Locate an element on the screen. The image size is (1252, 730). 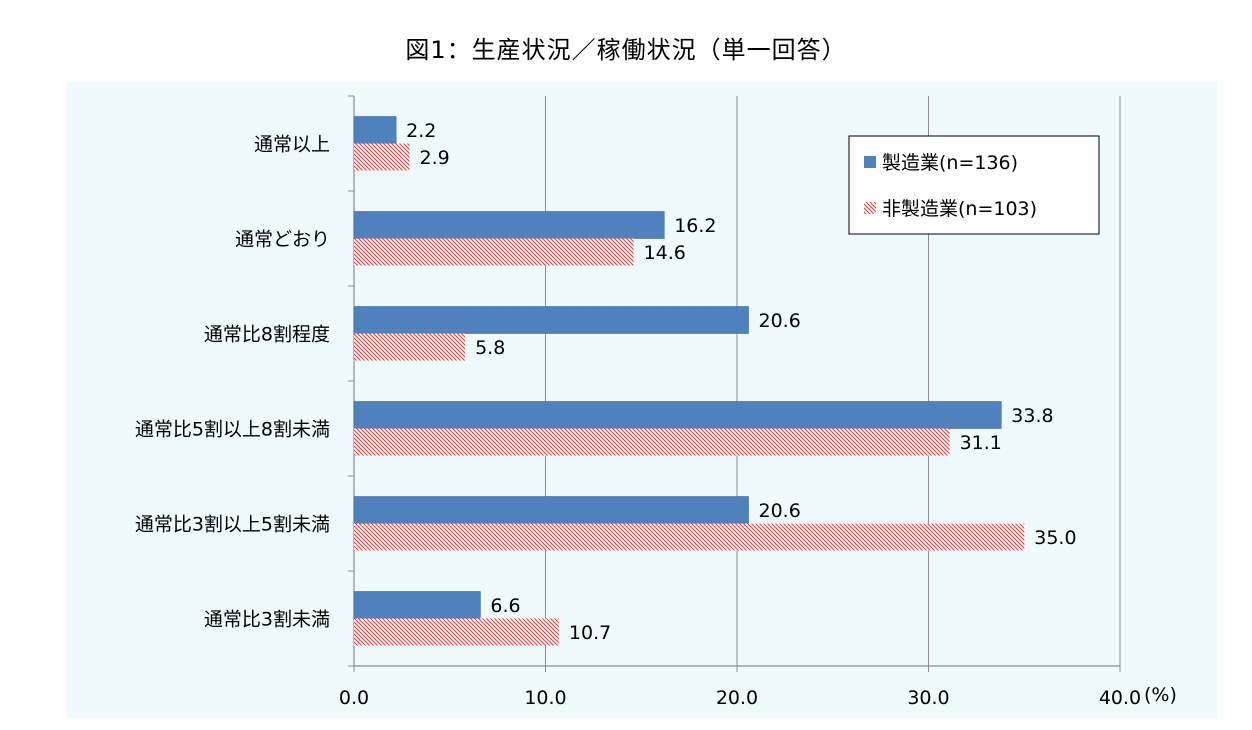
data-label: 14.6 is located at coordinates (665, 253).